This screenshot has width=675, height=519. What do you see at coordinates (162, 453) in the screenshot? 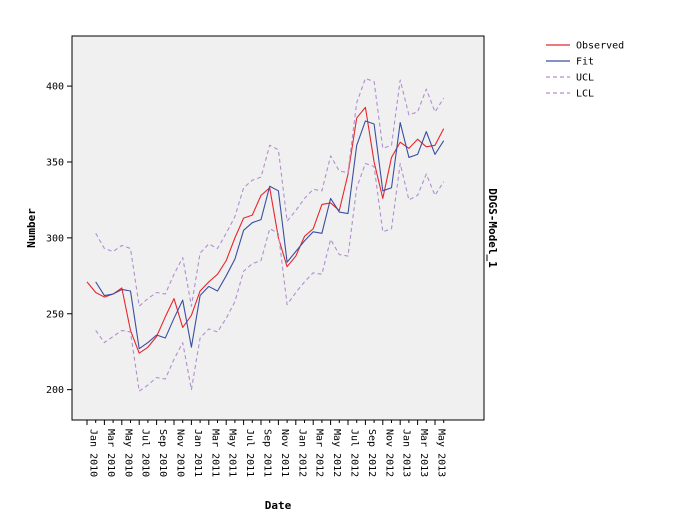
I see `x-tick-label: Sep 2010` at bounding box center [162, 453].